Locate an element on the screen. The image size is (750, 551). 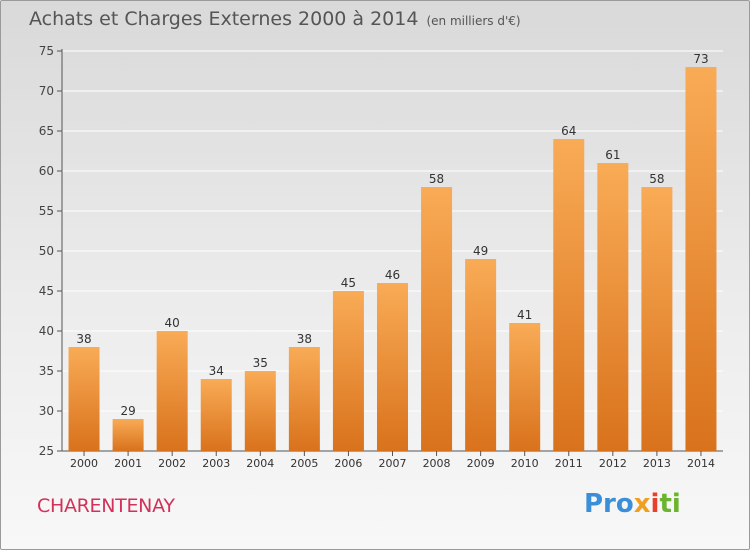
y-tick-label: 65 is located at coordinates (46, 131).